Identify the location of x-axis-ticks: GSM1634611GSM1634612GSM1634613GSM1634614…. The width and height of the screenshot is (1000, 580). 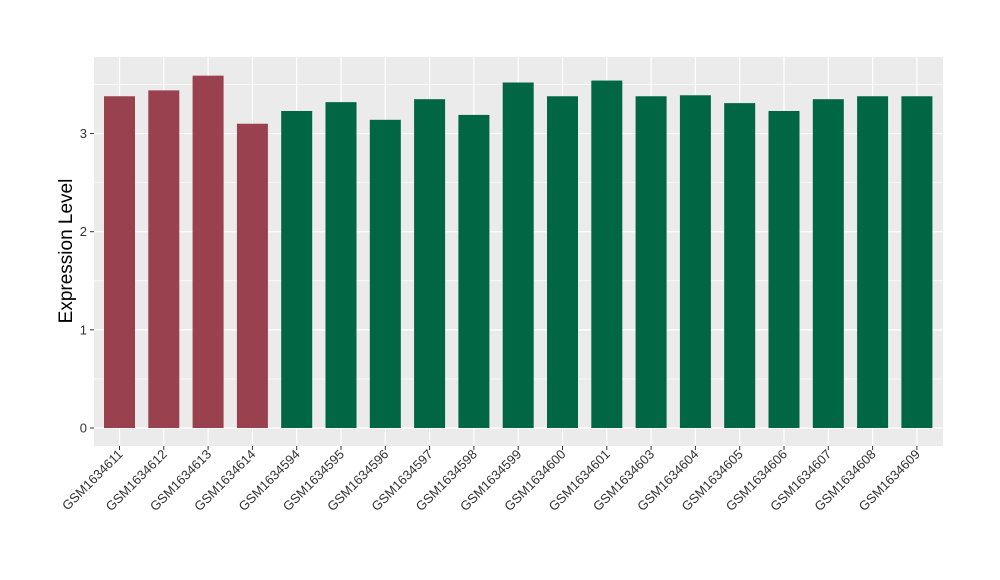
(491, 480).